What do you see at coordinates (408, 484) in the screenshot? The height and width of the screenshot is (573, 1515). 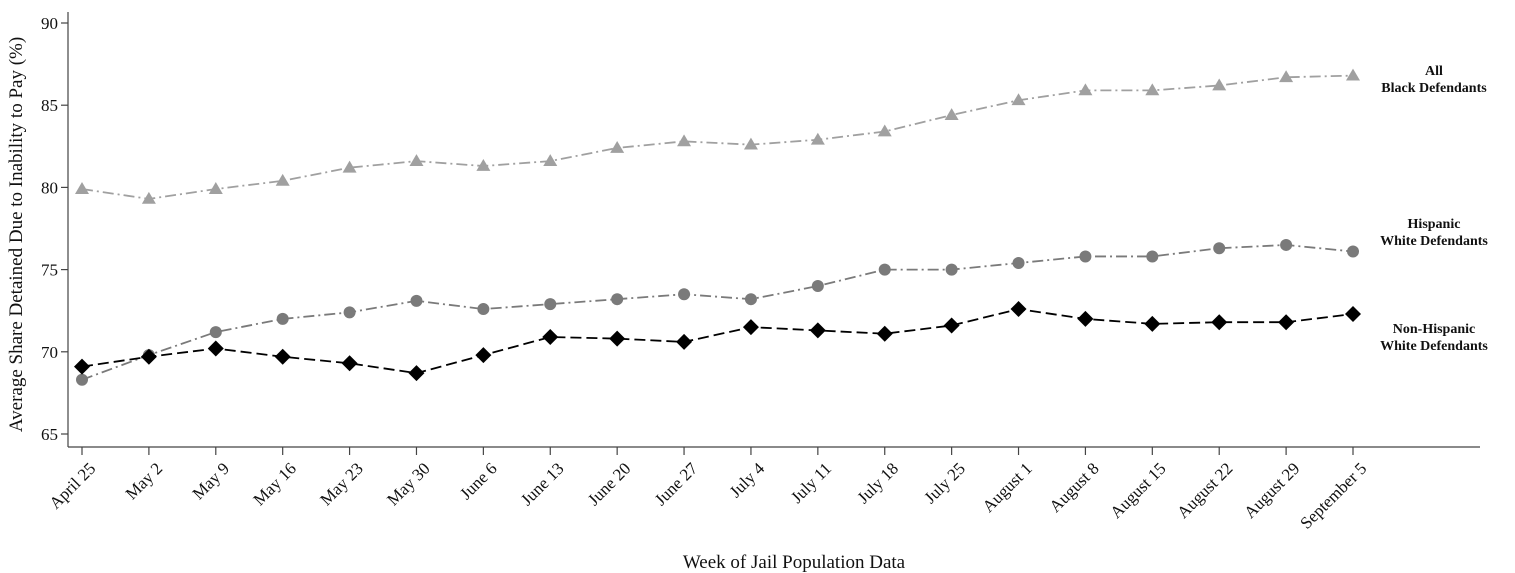 I see `x-tick-label: May 30` at bounding box center [408, 484].